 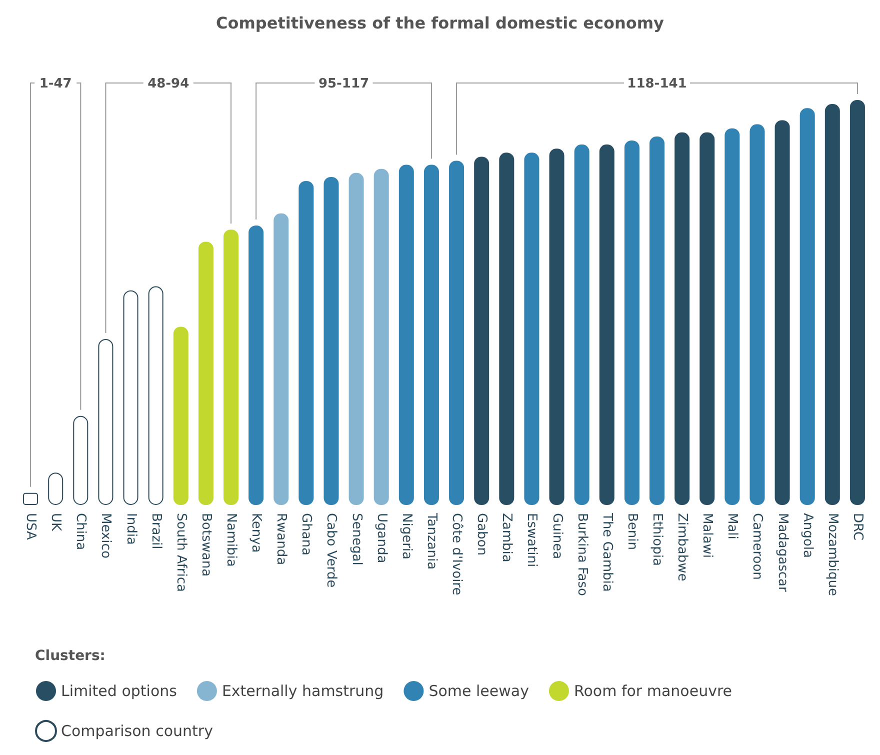 I want to click on x-tick-label: South Africa, so click(x=180, y=552).